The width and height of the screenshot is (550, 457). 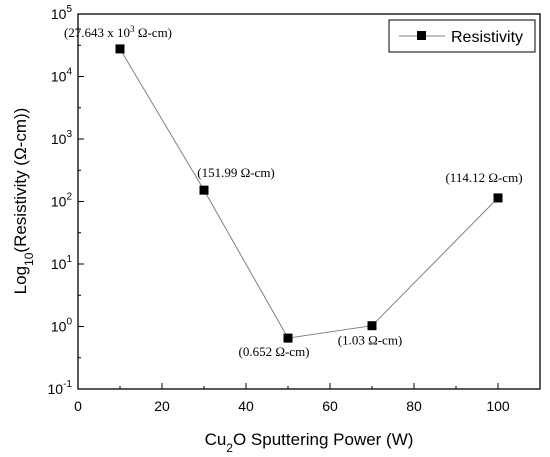 I want to click on y-tick-label: 10³, so click(x=62, y=138).